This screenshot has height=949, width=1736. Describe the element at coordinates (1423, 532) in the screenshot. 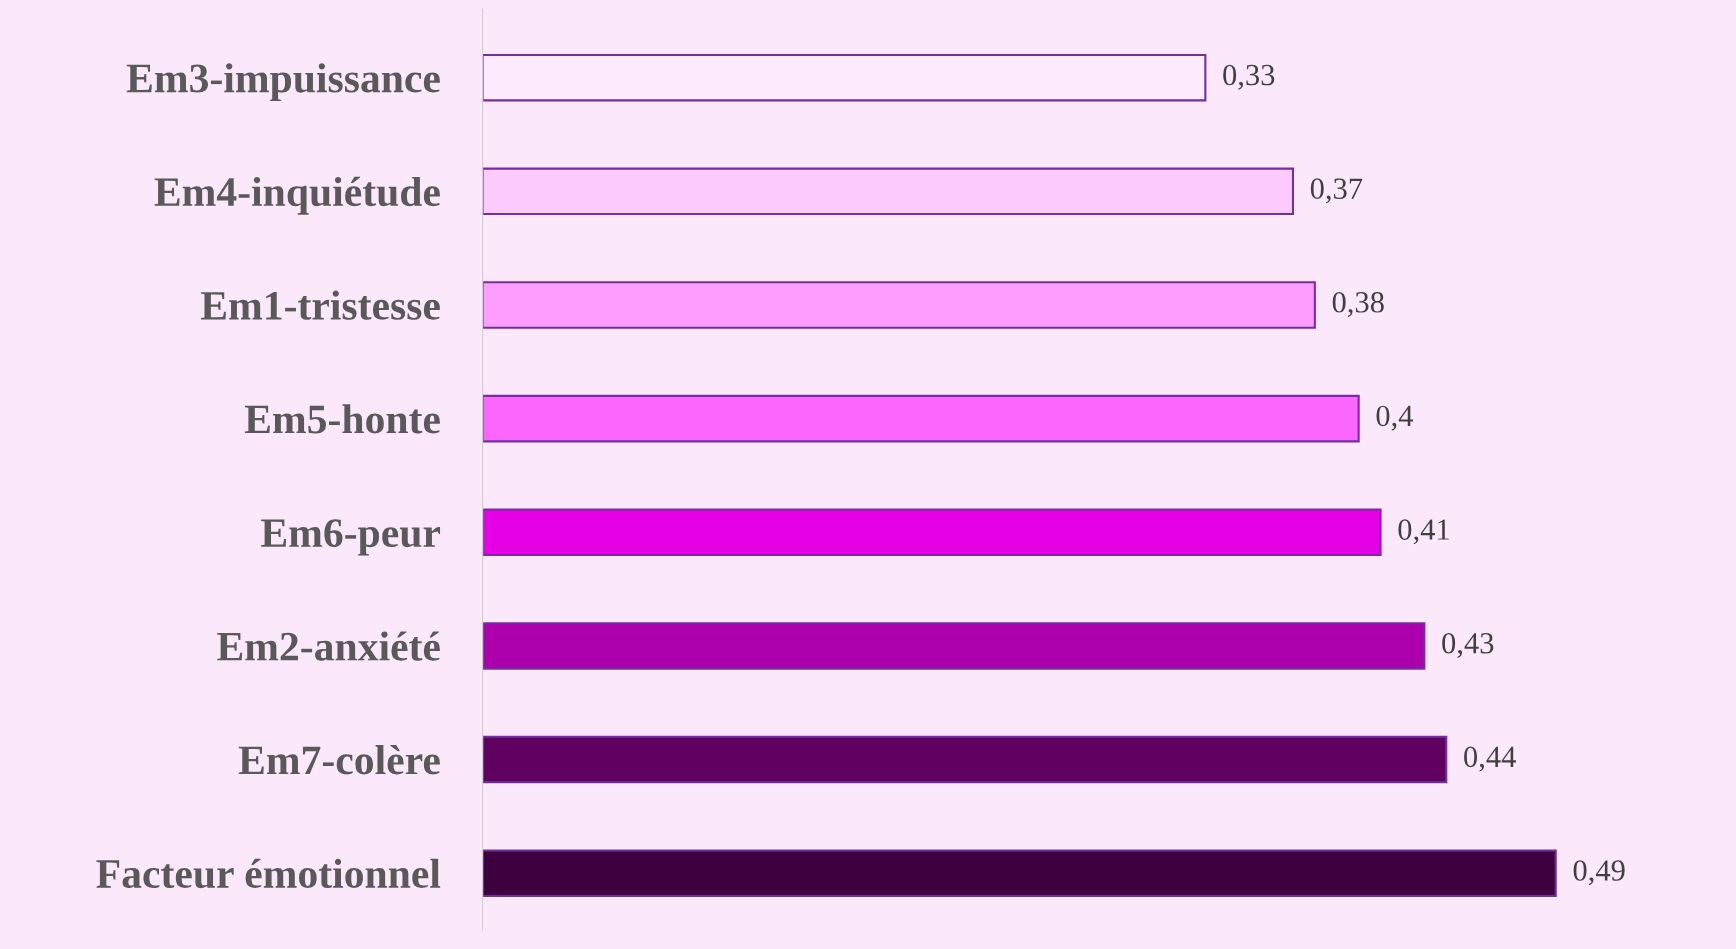

I see `data-label: 0,41` at that location.